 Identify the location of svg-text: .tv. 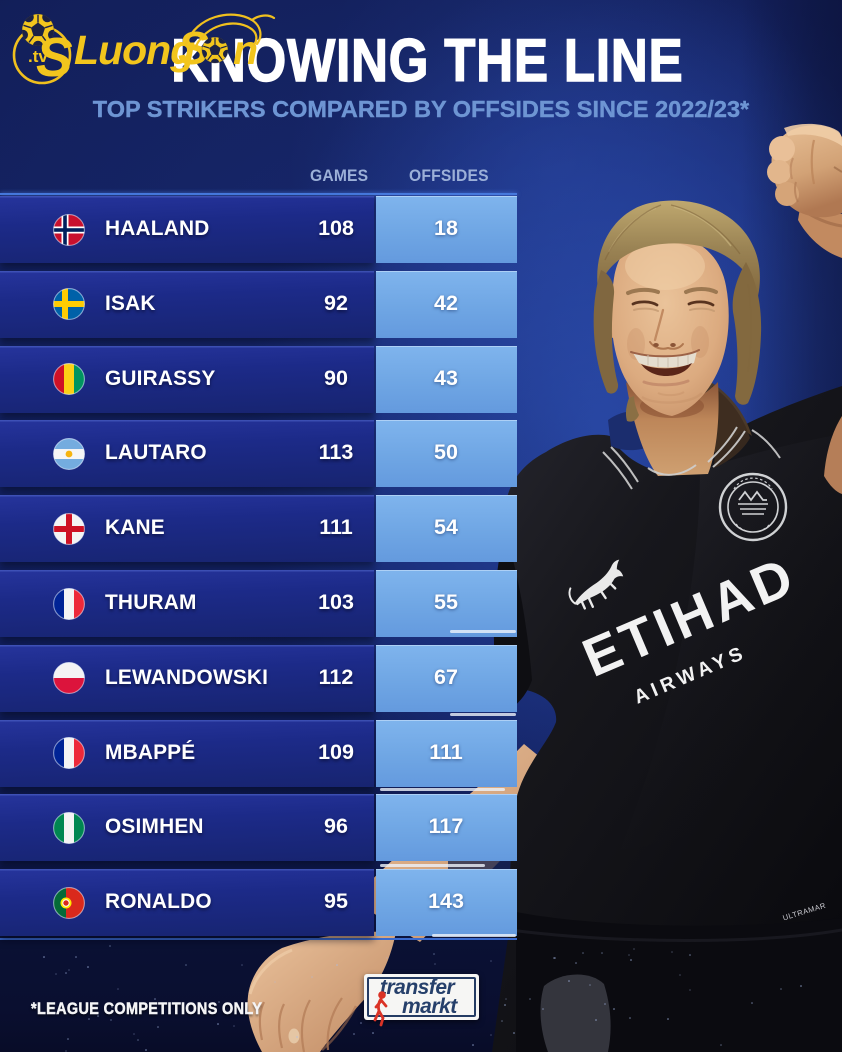
(38, 56).